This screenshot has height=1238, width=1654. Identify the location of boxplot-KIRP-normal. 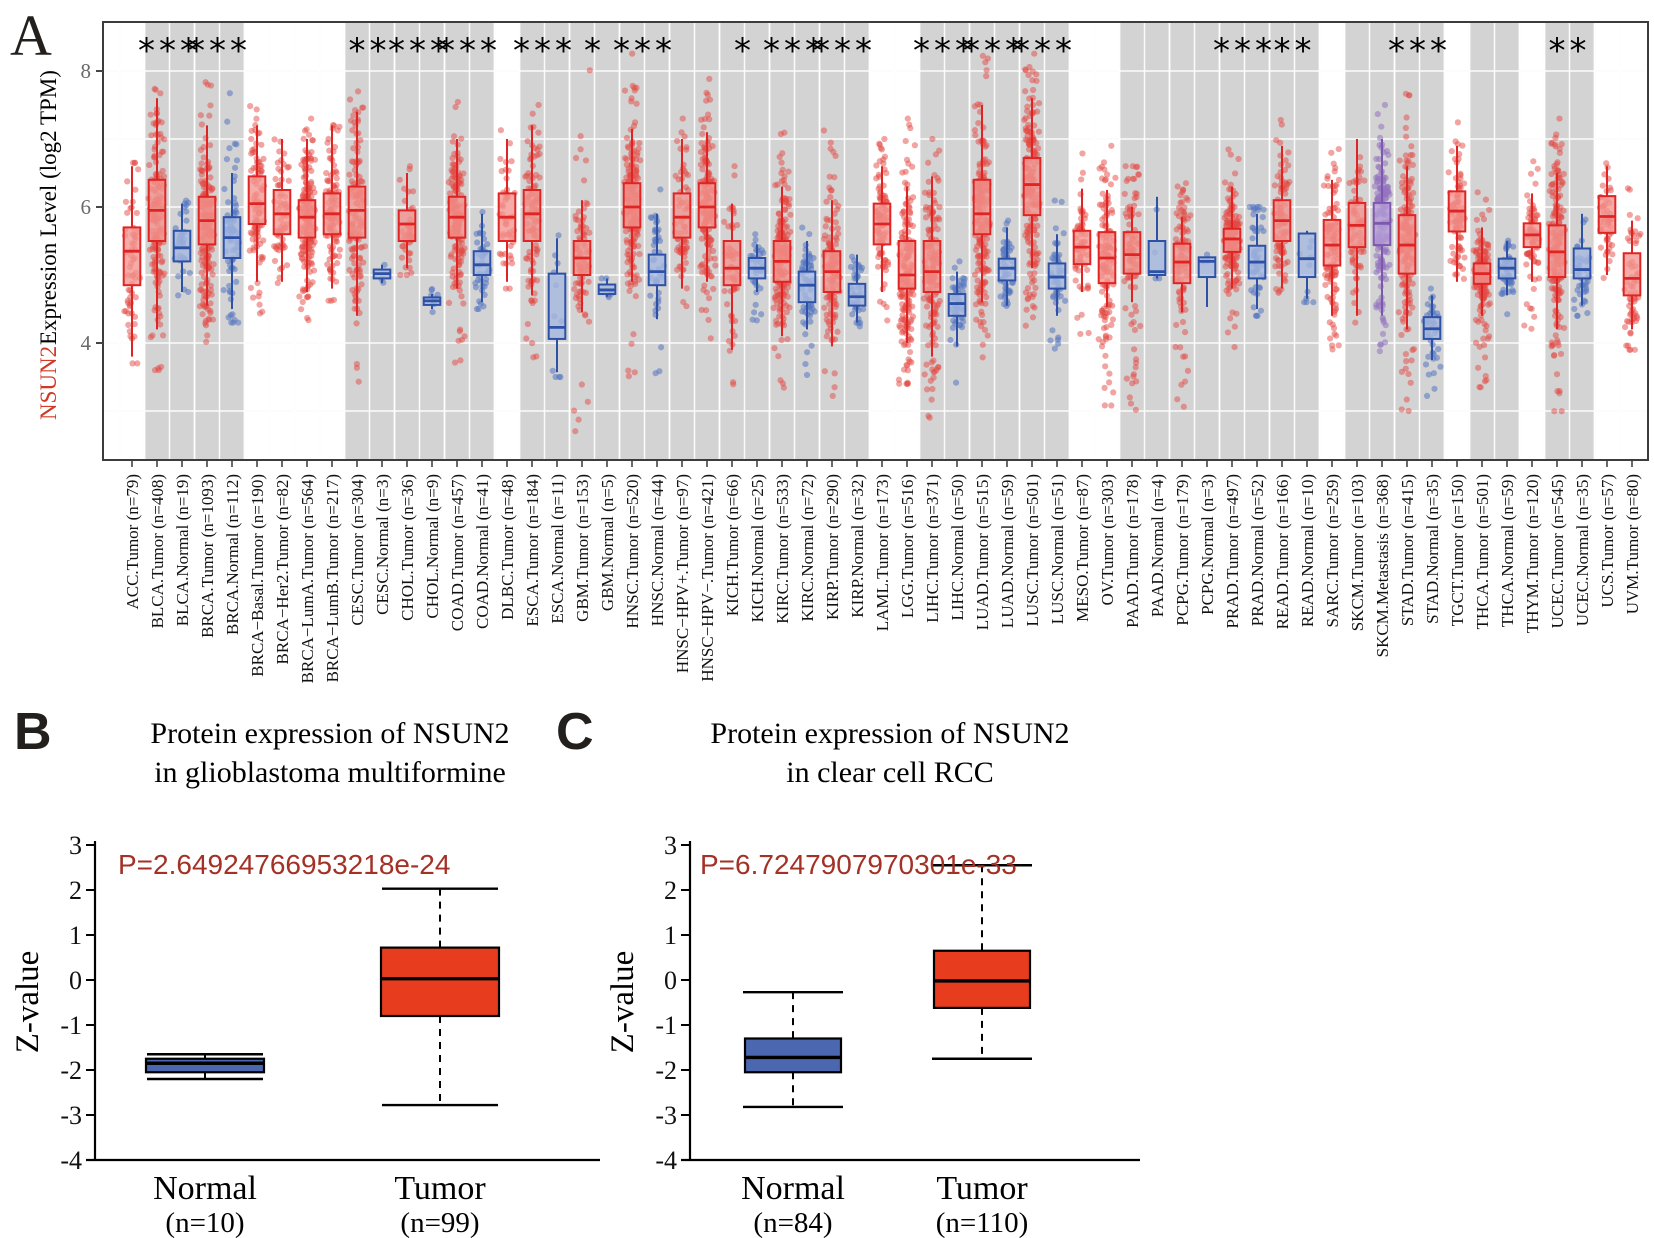
(857, 291).